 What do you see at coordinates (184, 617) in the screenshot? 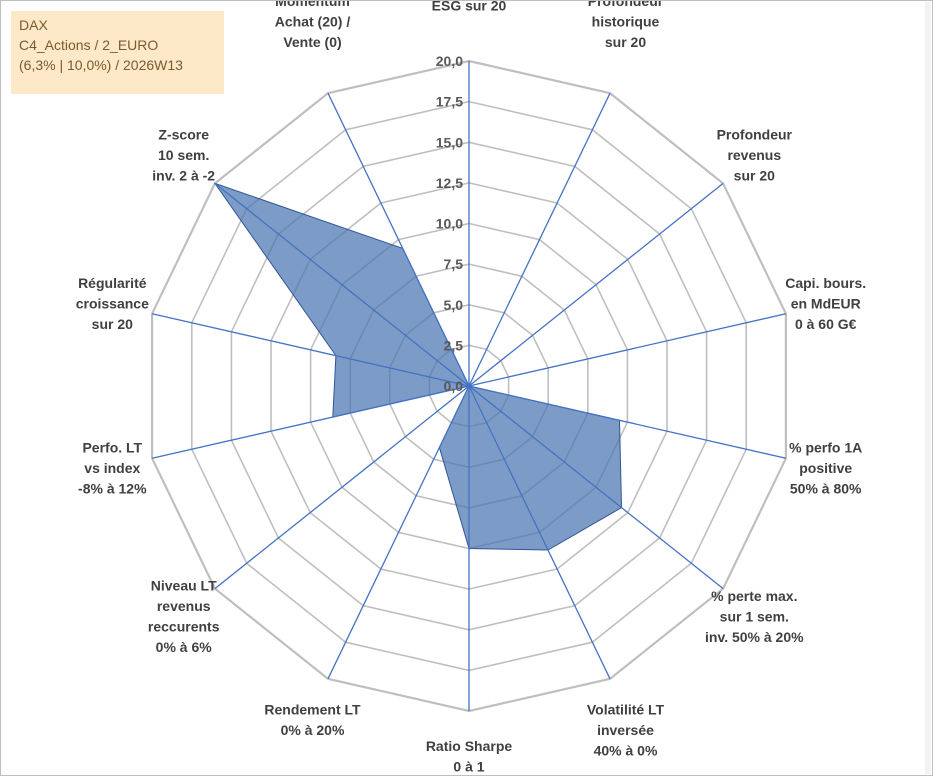
I see `axis-label-9: Niveau LT revenus reccurents 0% à 6%` at bounding box center [184, 617].